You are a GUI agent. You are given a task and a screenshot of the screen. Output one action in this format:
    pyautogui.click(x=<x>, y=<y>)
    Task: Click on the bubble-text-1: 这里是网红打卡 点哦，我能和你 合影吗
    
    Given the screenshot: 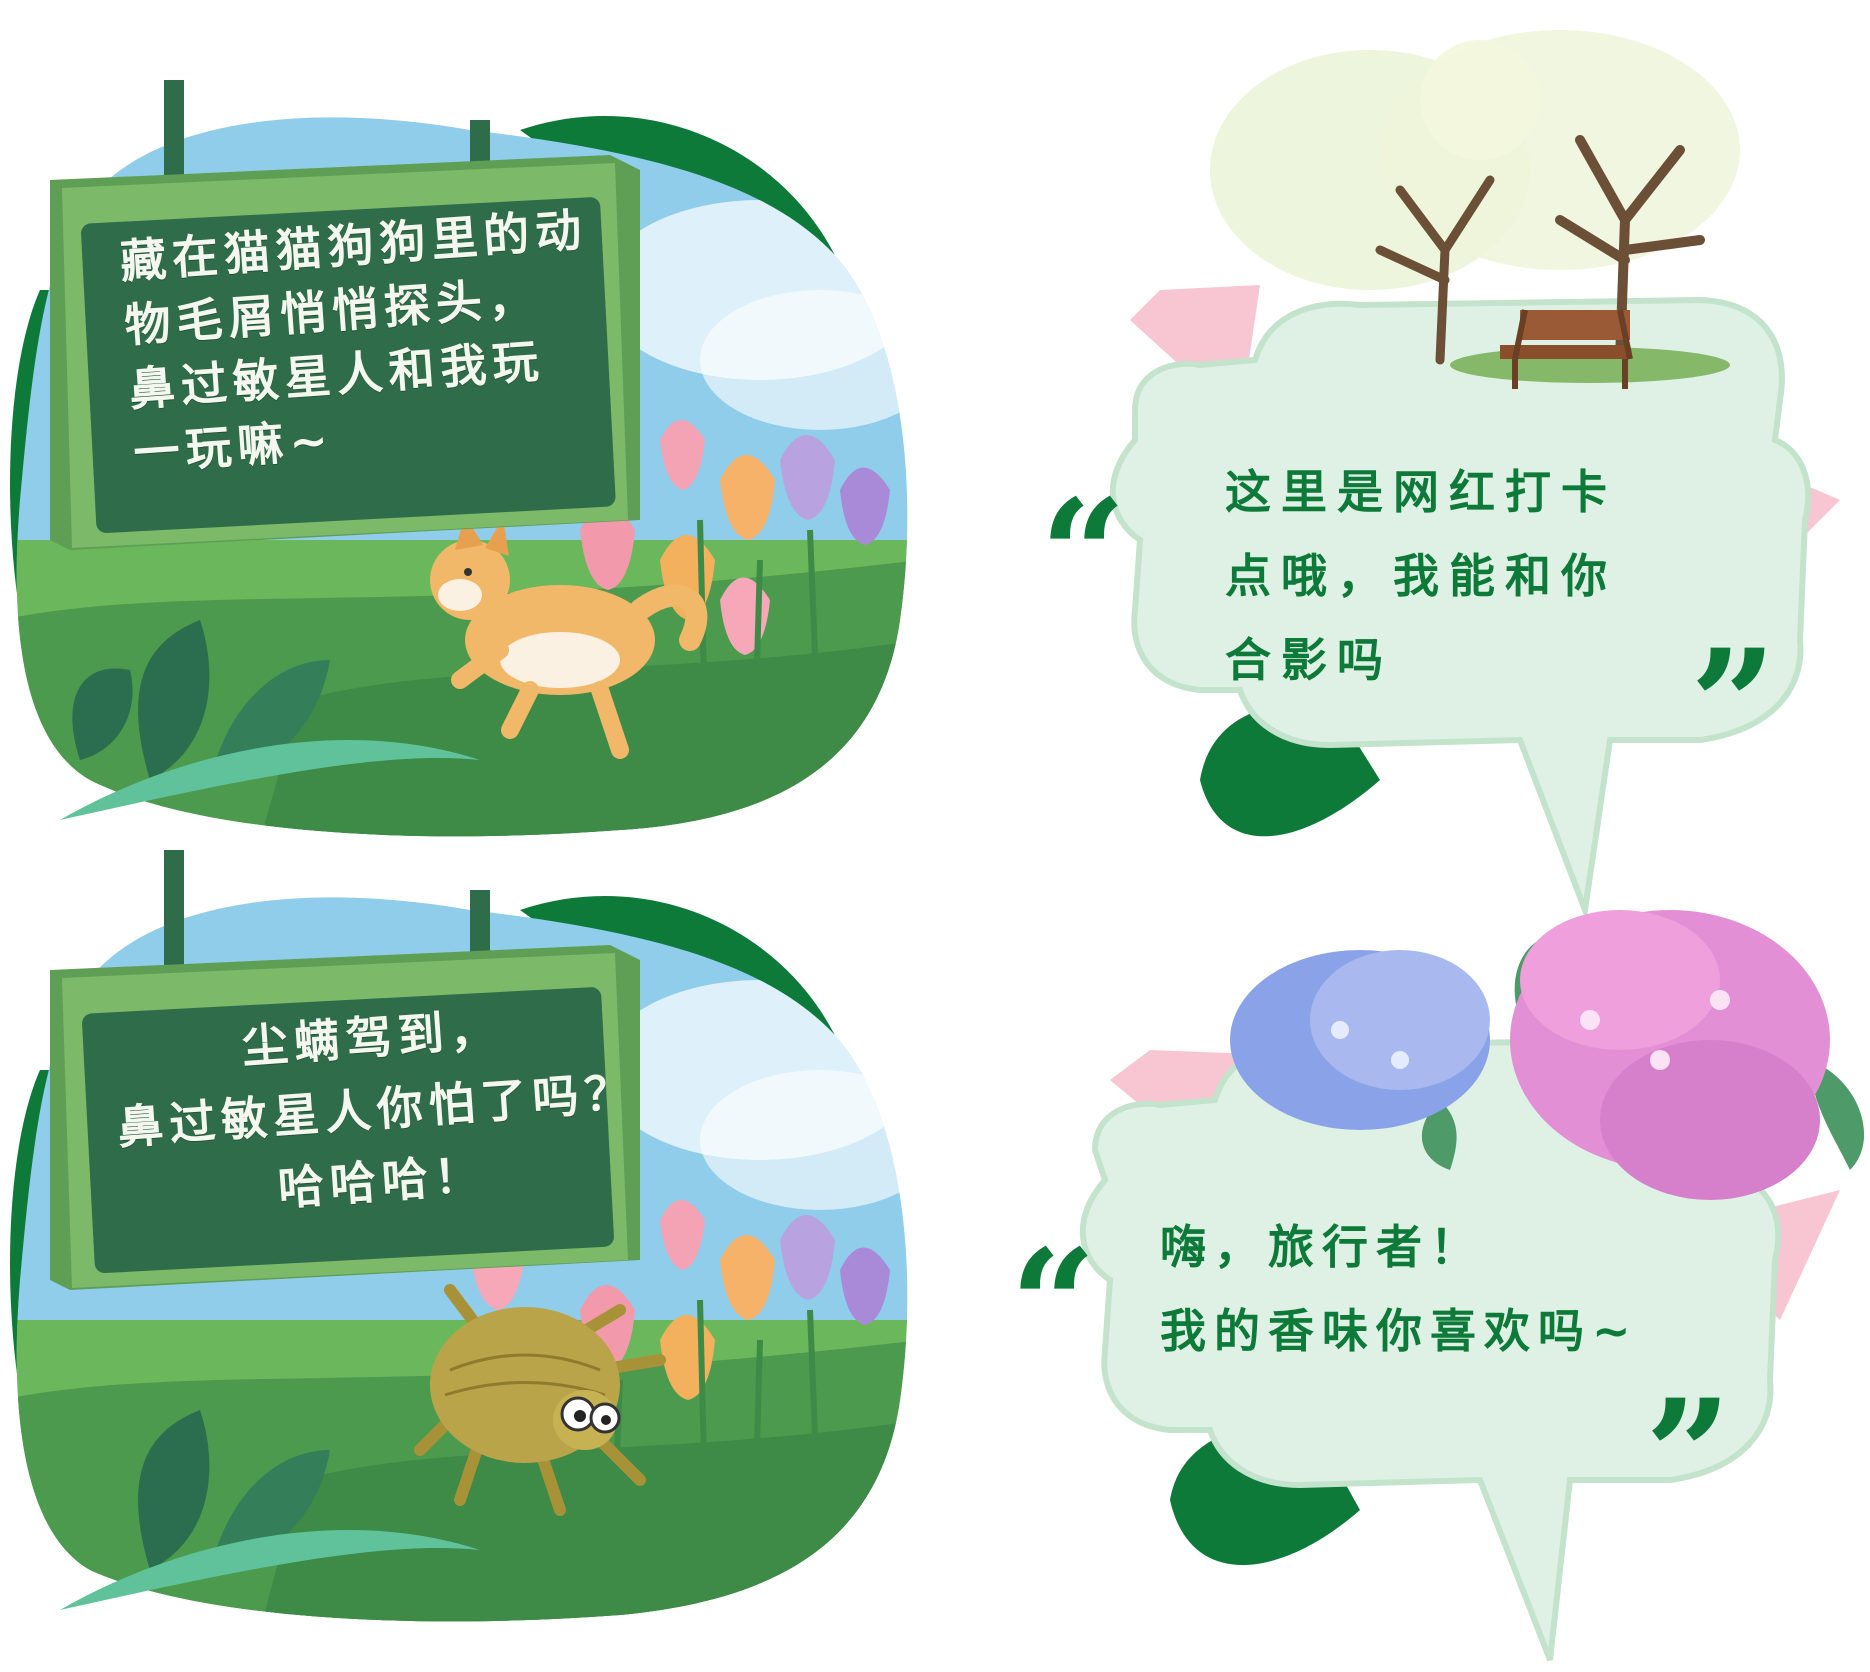 What is the action you would take?
    pyautogui.click(x=1421, y=576)
    